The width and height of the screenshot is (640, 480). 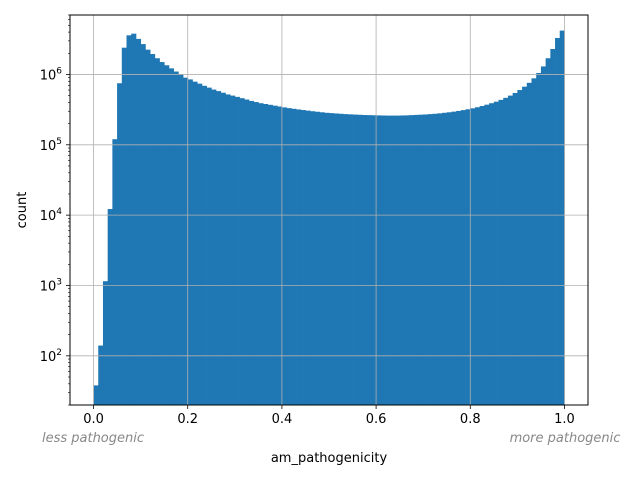 I want to click on x-tick-label: 0.6, so click(x=376, y=419).